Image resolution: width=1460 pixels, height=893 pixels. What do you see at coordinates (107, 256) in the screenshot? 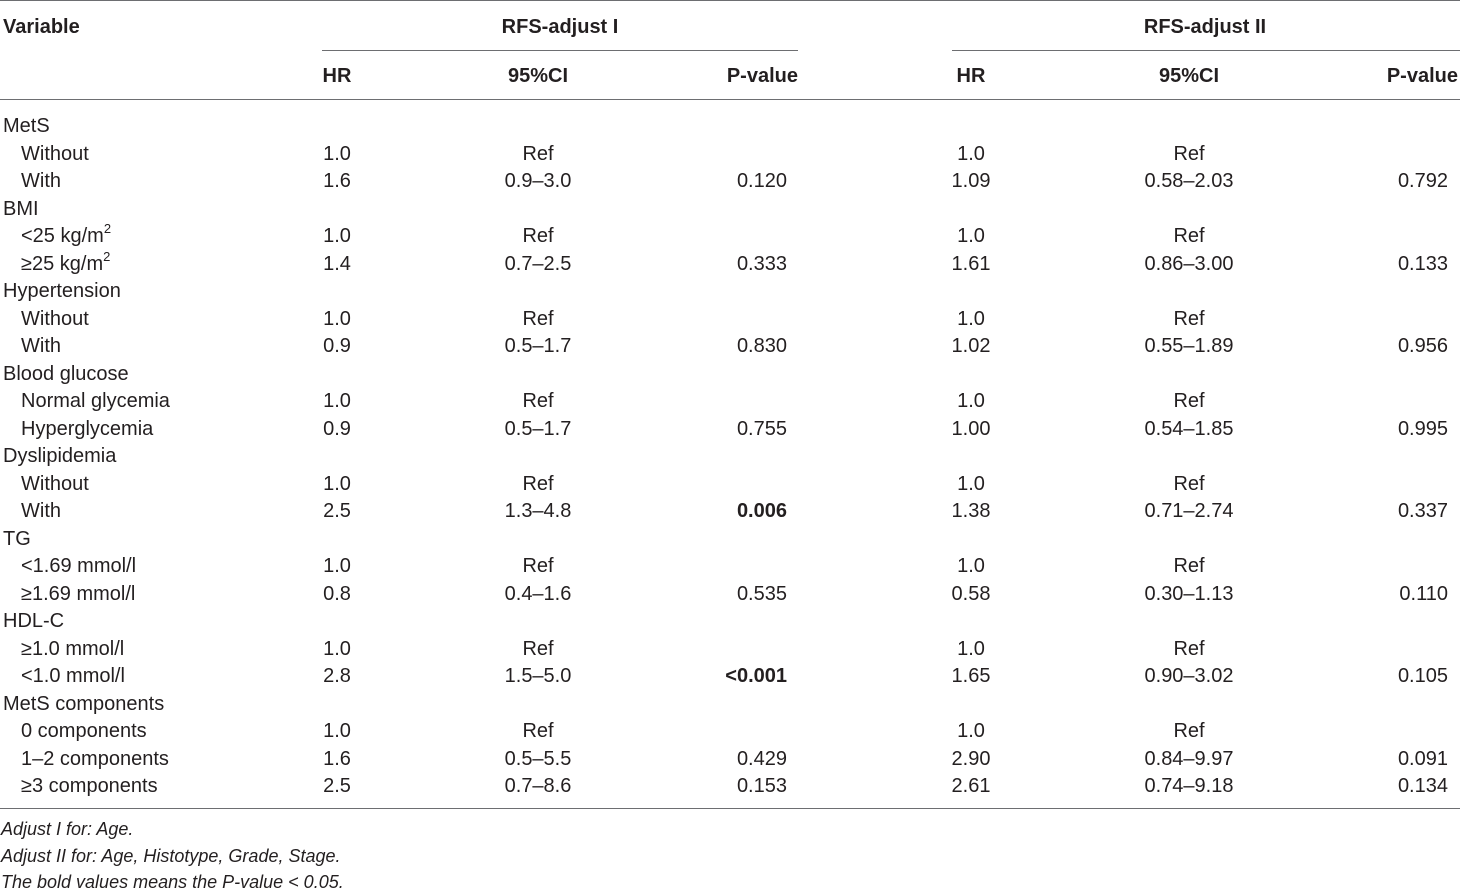
I see `unit-superscript: 2` at bounding box center [107, 256].